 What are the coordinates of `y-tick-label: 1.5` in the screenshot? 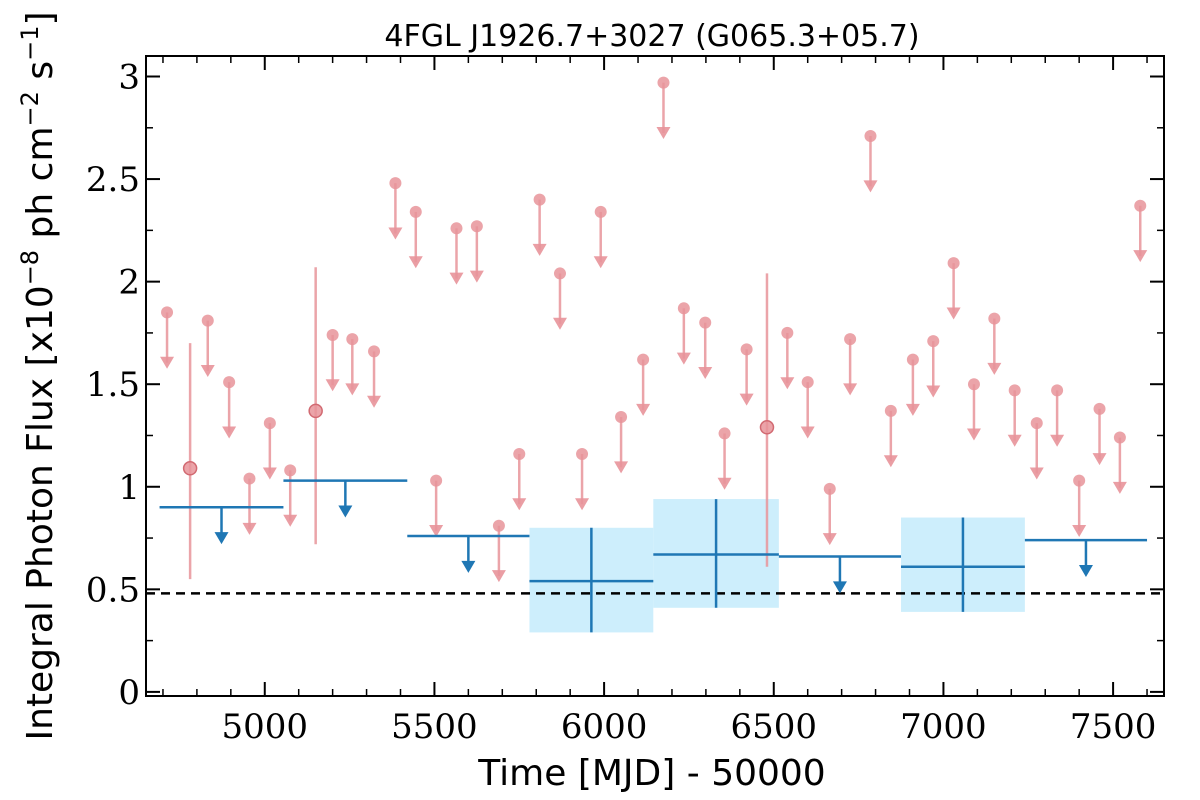 It's located at (113, 385).